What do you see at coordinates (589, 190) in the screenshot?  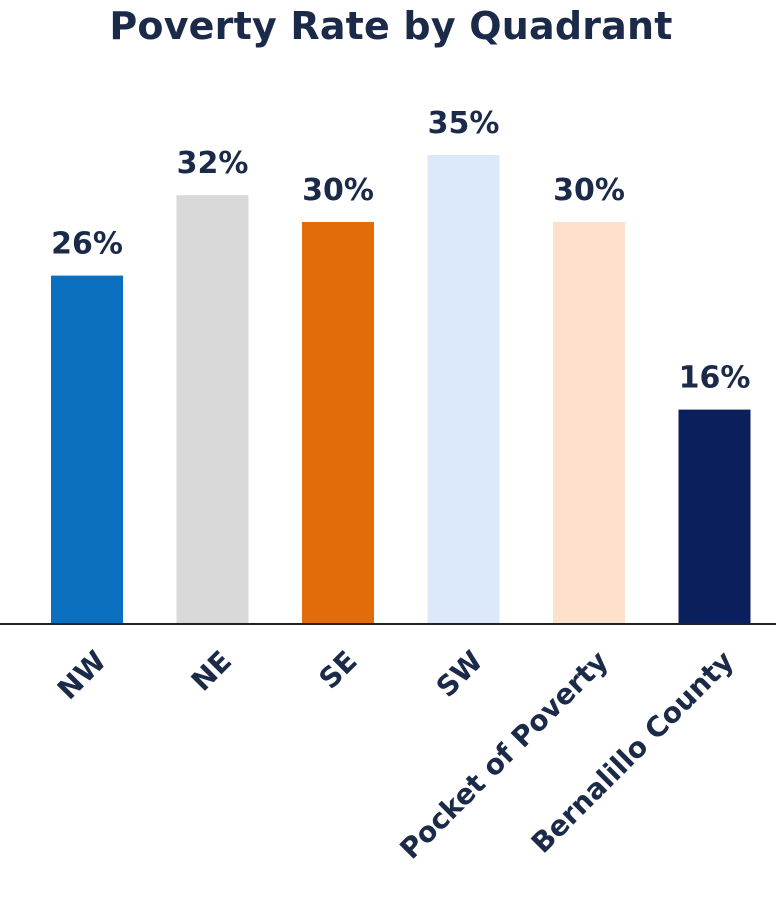 I see `data-label-4: 30%` at bounding box center [589, 190].